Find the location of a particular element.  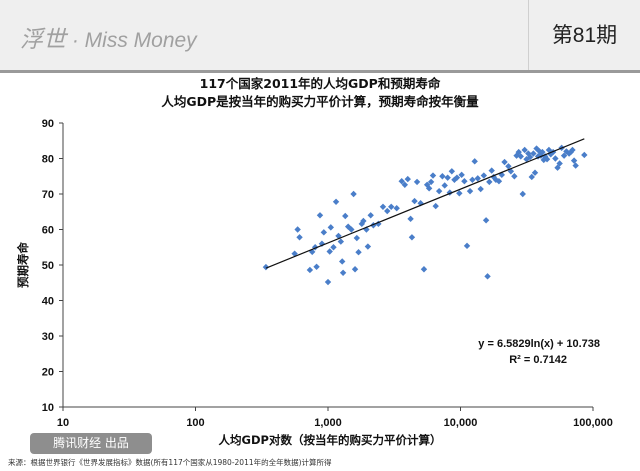

column-subtitle: · Miss Money is located at coordinates (131, 40).